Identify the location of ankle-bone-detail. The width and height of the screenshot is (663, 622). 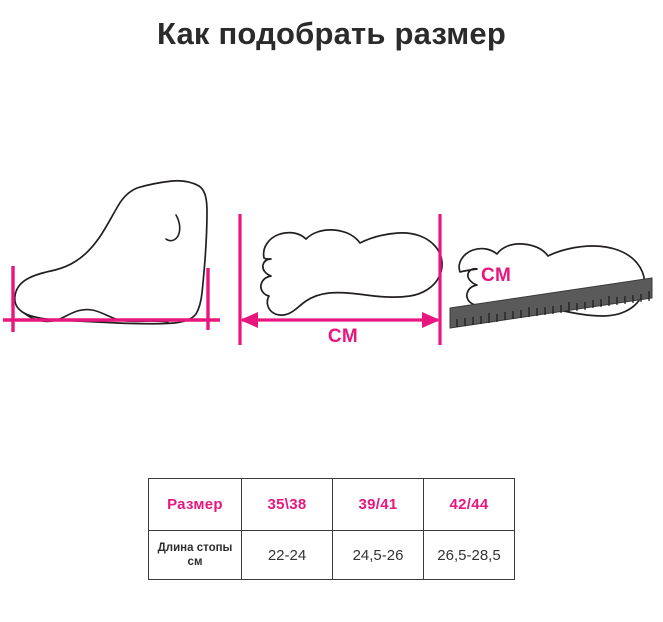
(173, 228).